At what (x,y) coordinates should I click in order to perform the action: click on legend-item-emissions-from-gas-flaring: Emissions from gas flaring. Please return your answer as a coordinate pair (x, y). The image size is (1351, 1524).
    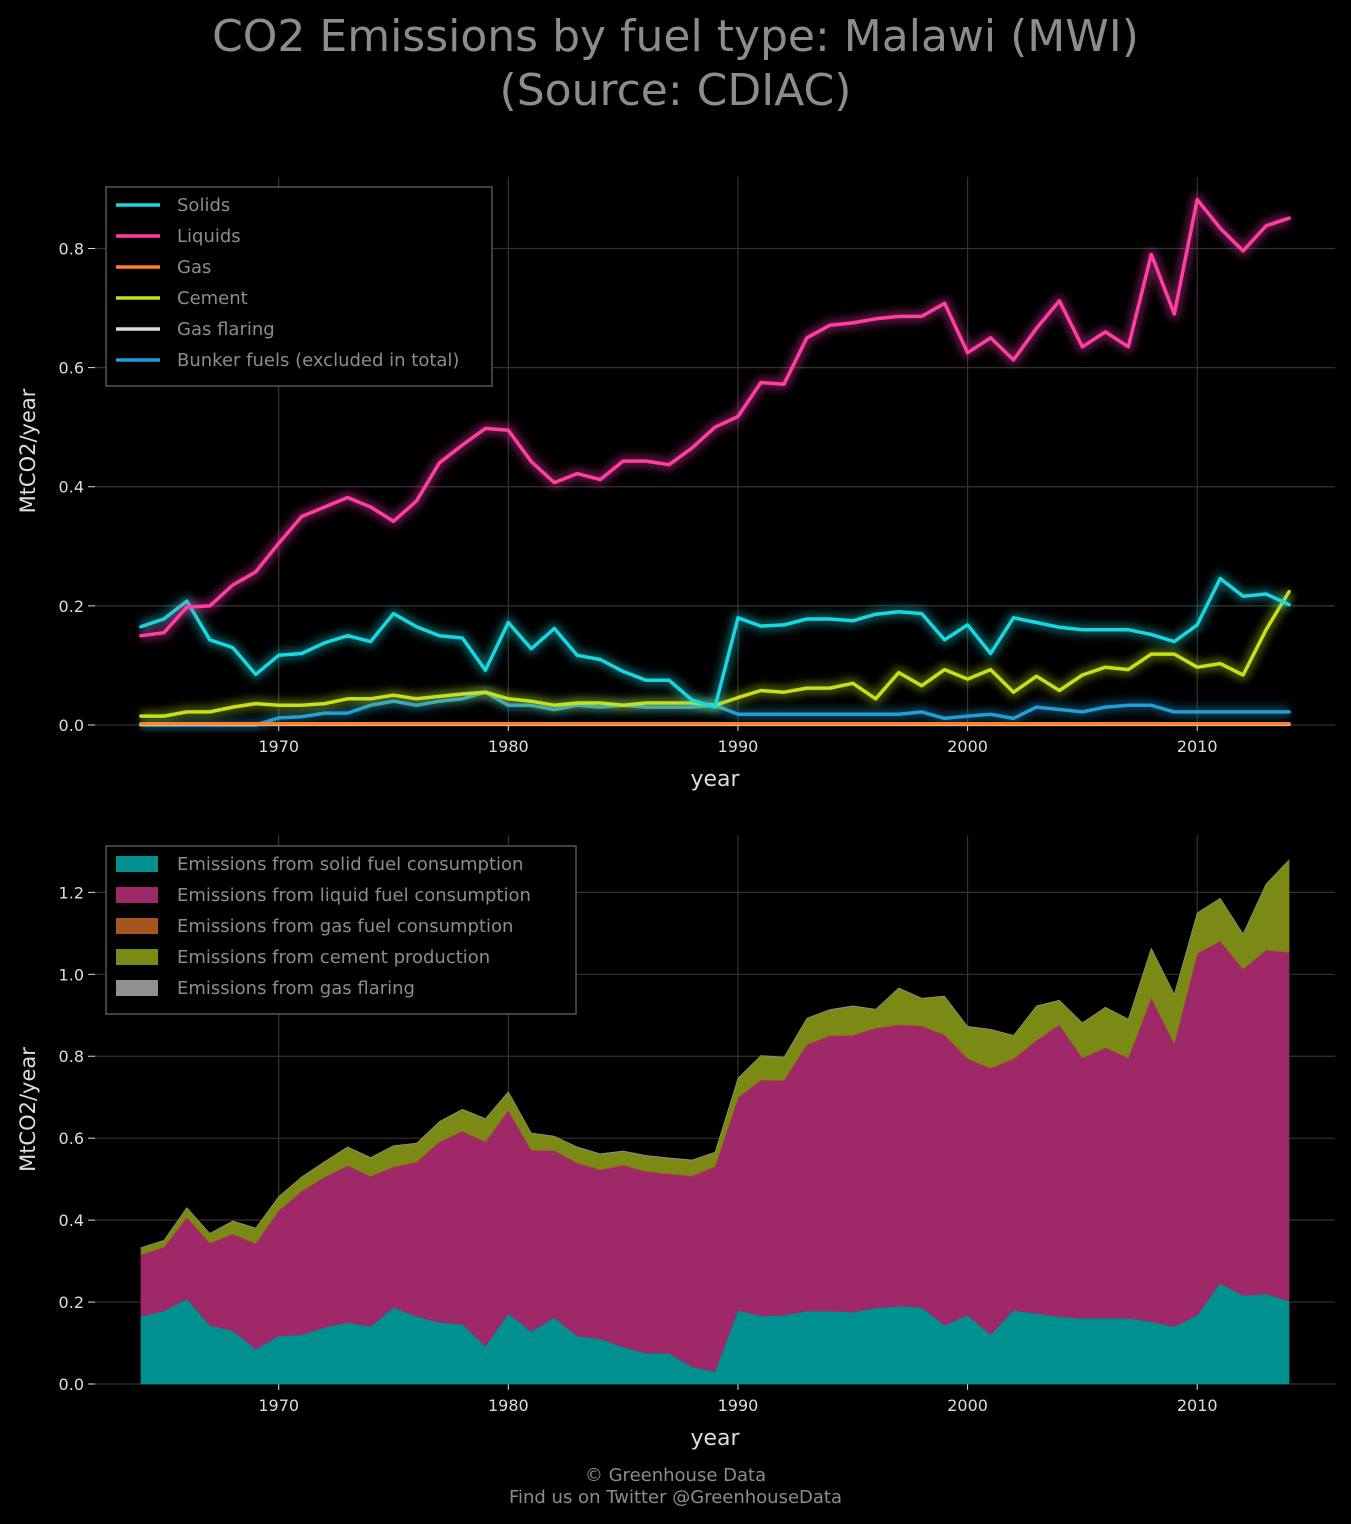
    Looking at the image, I should click on (265, 988).